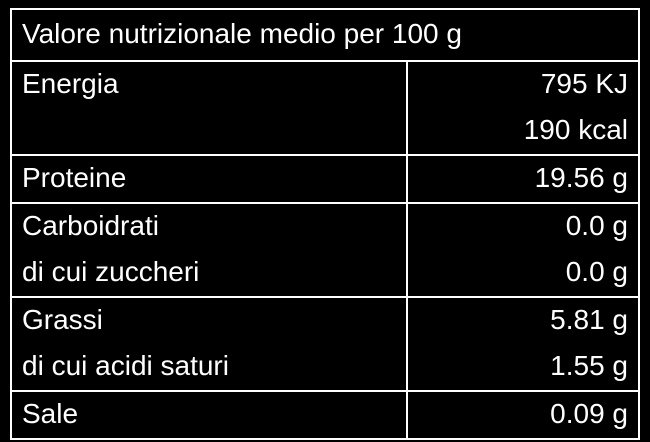  I want to click on nutrient-label: Energia, so click(70, 83).